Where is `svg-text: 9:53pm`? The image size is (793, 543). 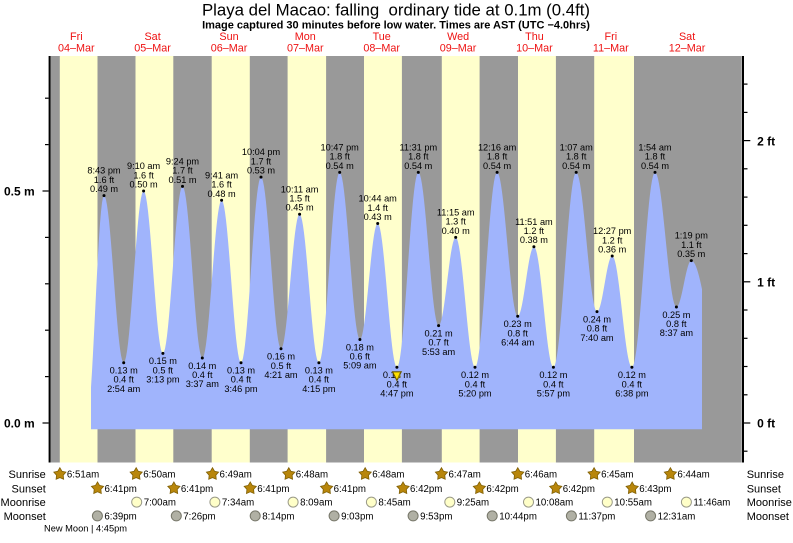 svg-text: 9:53pm is located at coordinates (436, 517).